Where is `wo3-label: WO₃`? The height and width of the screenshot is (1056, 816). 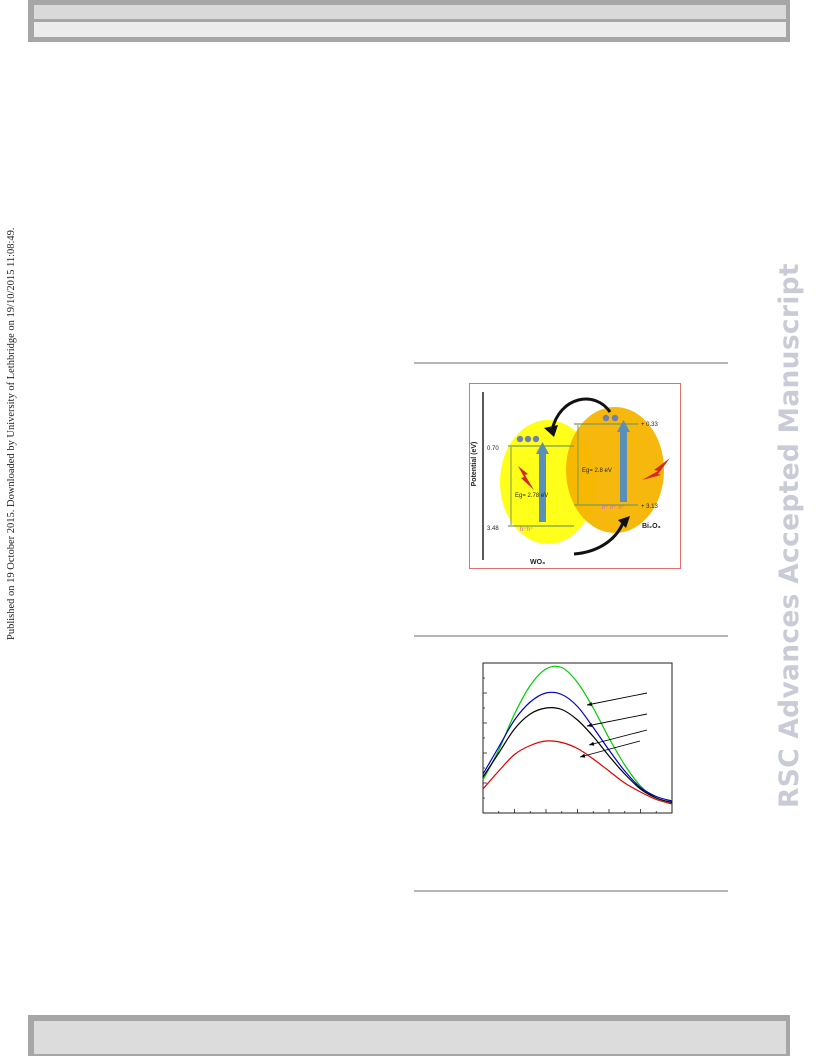 wo3-label: WO₃ is located at coordinates (537, 562).